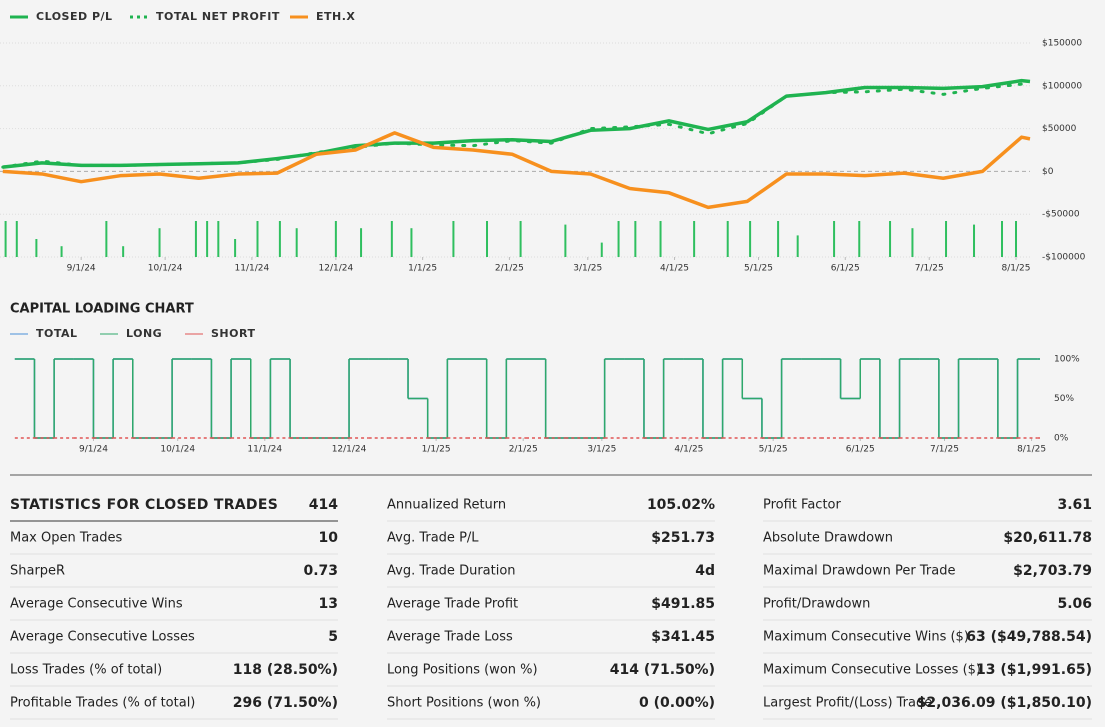 The height and width of the screenshot is (727, 1105). What do you see at coordinates (944, 450) in the screenshot?
I see `x-tick-label: 7/1/25` at bounding box center [944, 450].